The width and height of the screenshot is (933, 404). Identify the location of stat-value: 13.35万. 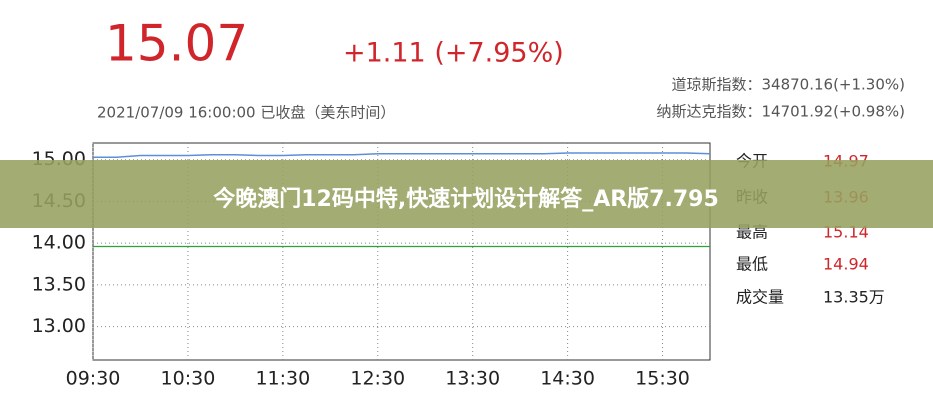
(854, 297).